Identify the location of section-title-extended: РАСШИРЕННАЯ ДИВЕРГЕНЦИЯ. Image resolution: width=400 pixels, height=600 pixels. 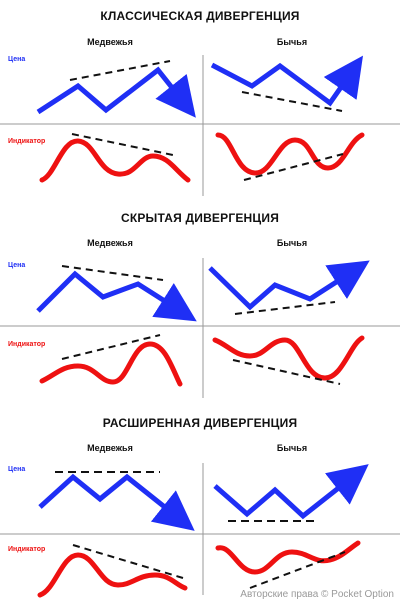
(200, 423).